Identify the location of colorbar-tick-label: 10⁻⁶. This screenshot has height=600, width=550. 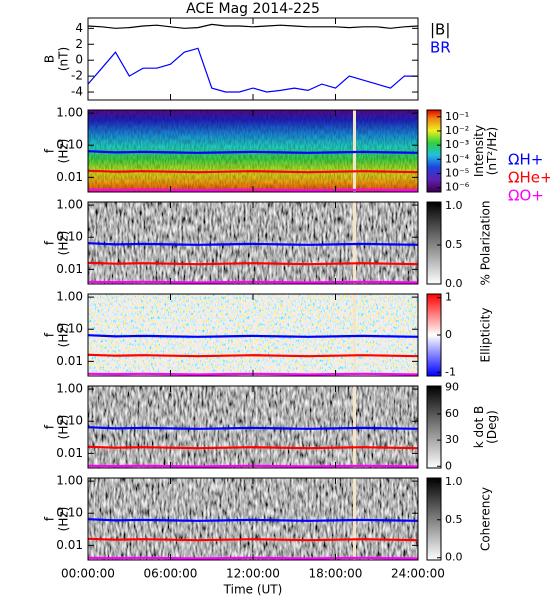
(457, 187).